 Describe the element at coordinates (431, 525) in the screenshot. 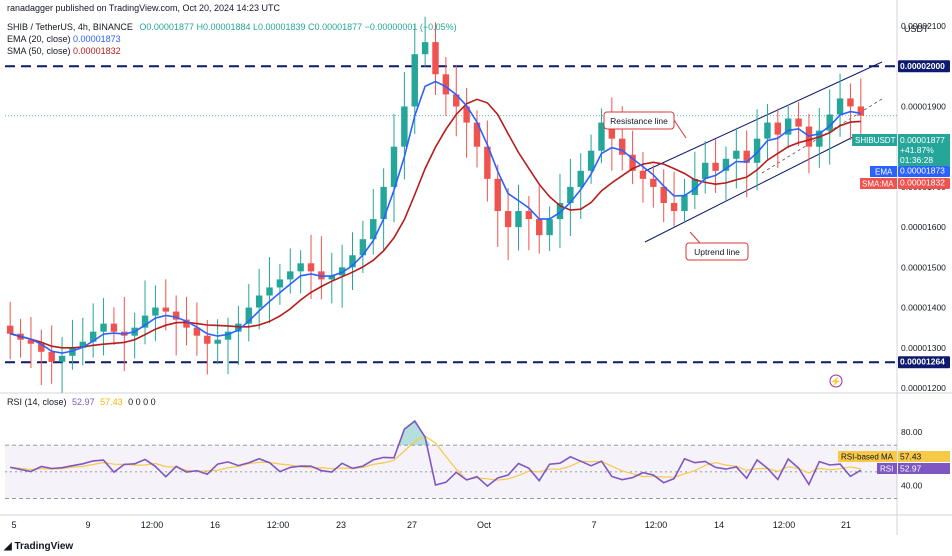

I see `time-axis: 5 9 12:00 16 12:00 23 27 Oct 7 12:00 14 12:00 21` at that location.